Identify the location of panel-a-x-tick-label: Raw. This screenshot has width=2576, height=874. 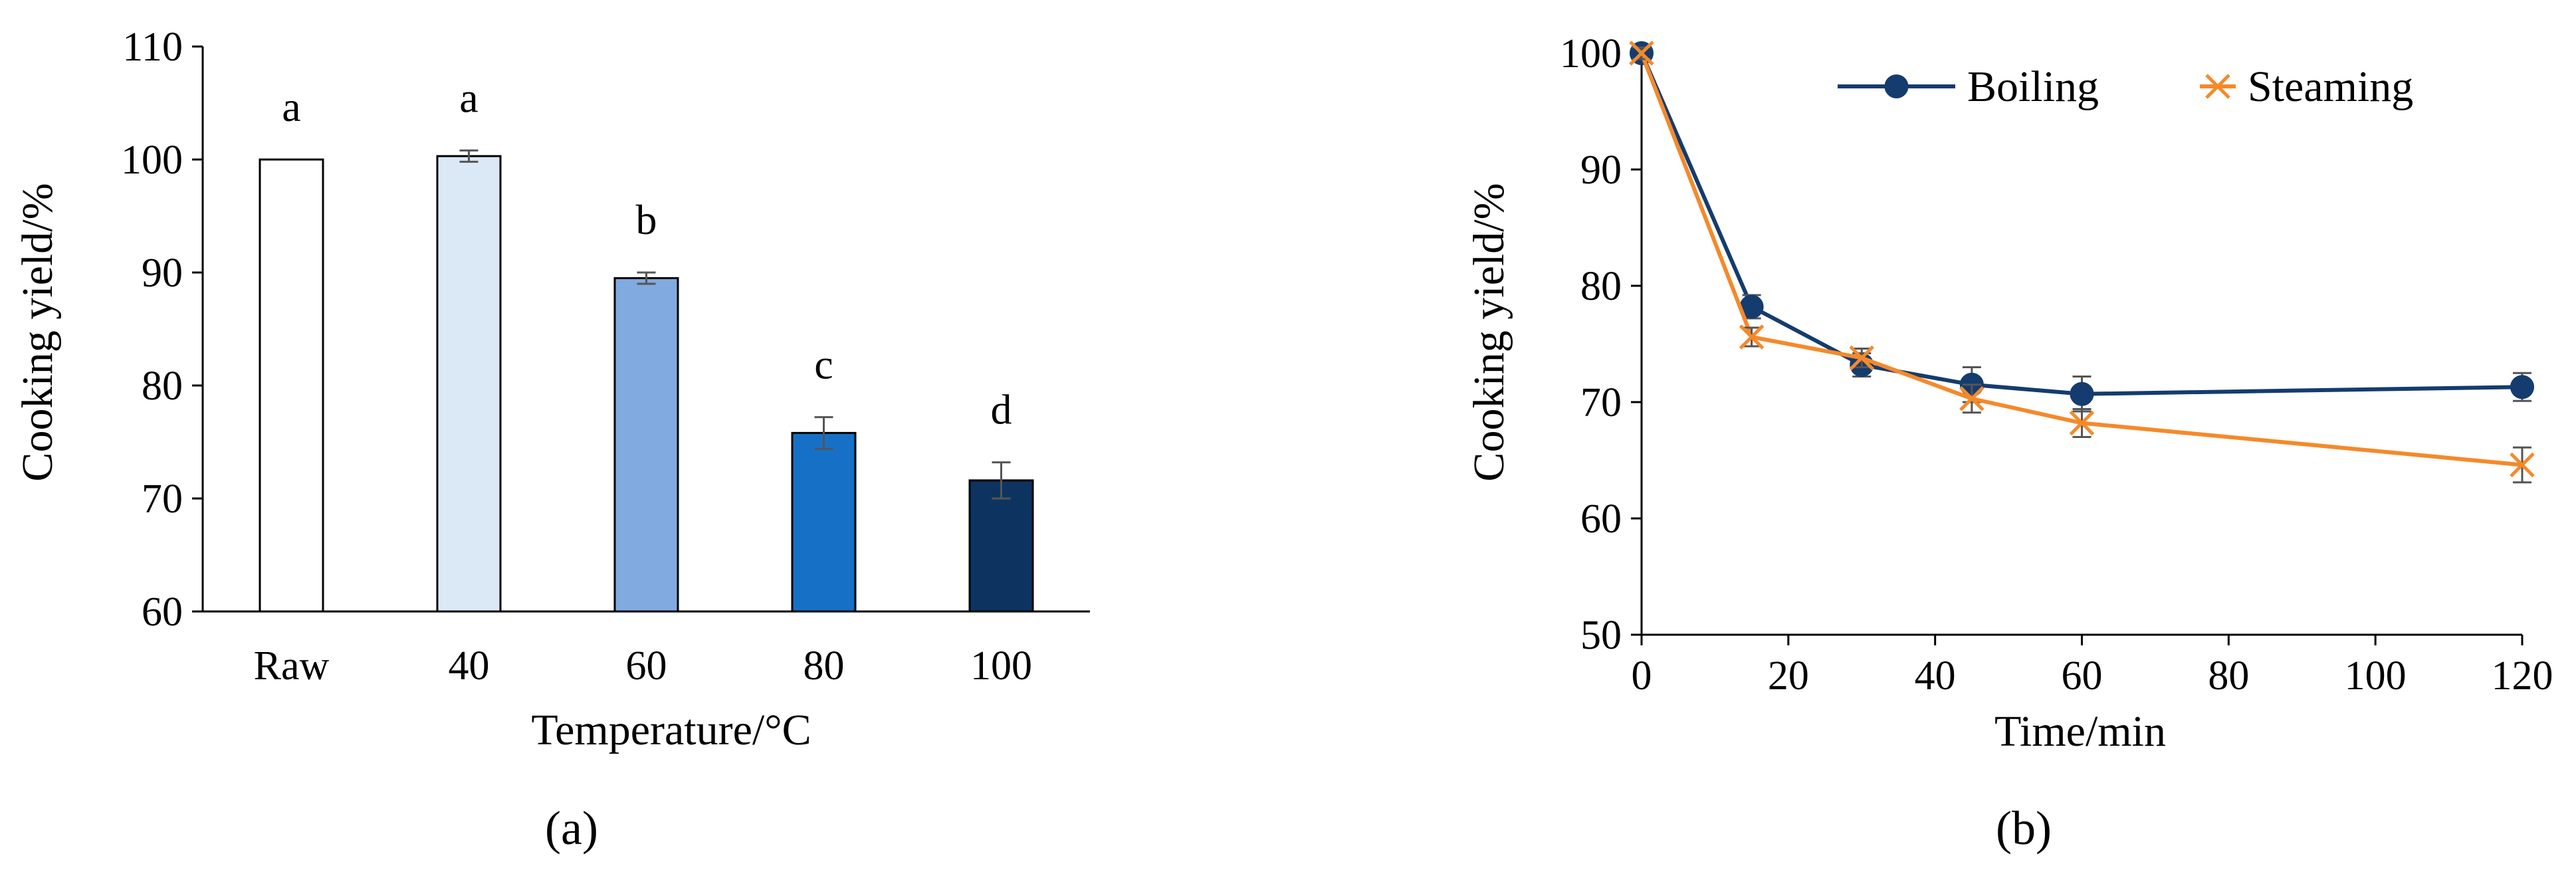
(292, 666).